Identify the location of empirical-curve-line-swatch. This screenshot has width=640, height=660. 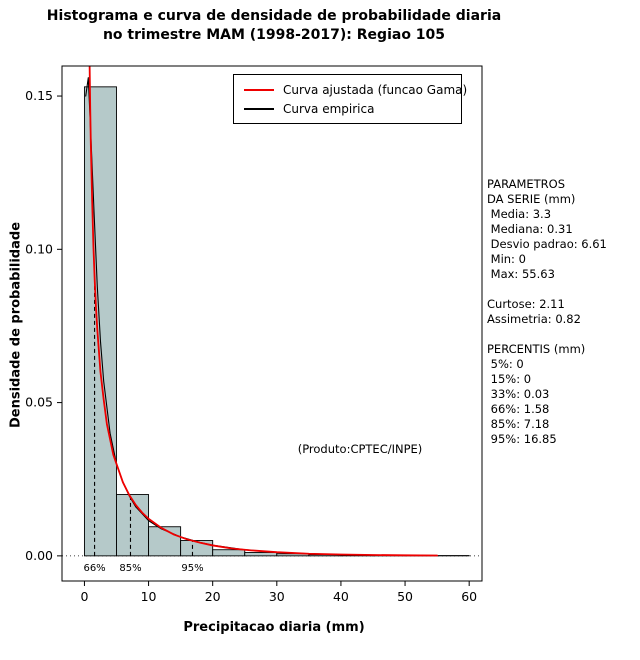
(259, 108).